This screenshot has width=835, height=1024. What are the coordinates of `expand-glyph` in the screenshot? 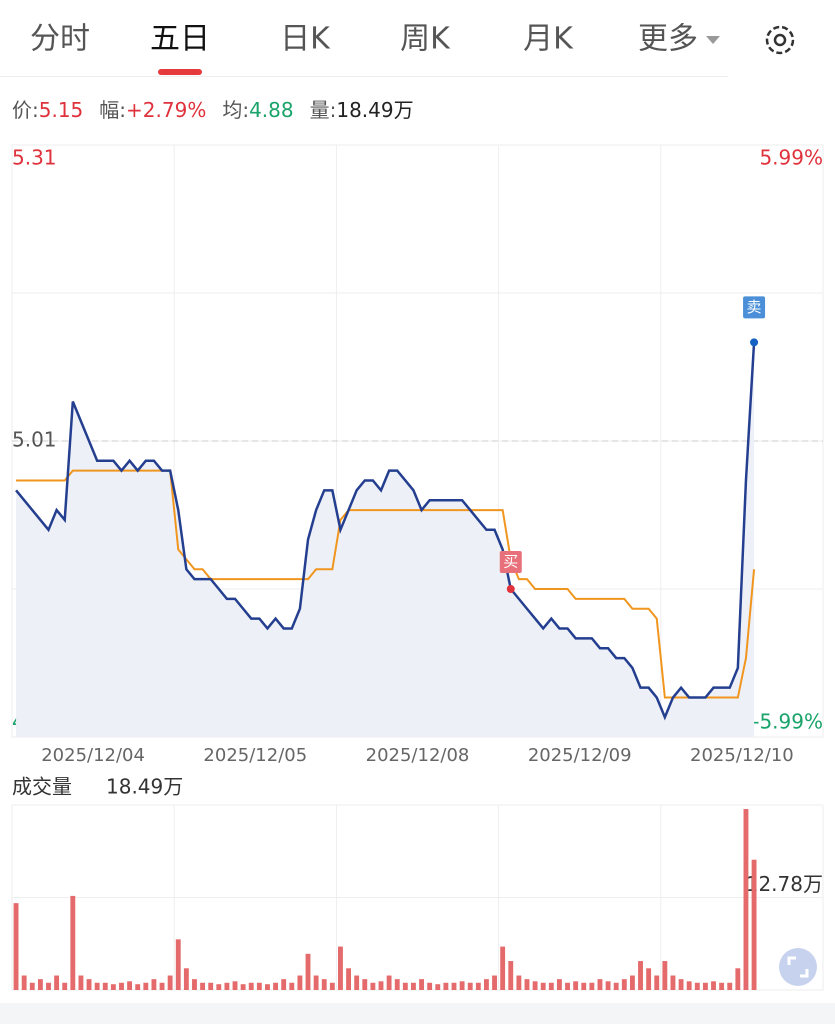 It's located at (798, 967).